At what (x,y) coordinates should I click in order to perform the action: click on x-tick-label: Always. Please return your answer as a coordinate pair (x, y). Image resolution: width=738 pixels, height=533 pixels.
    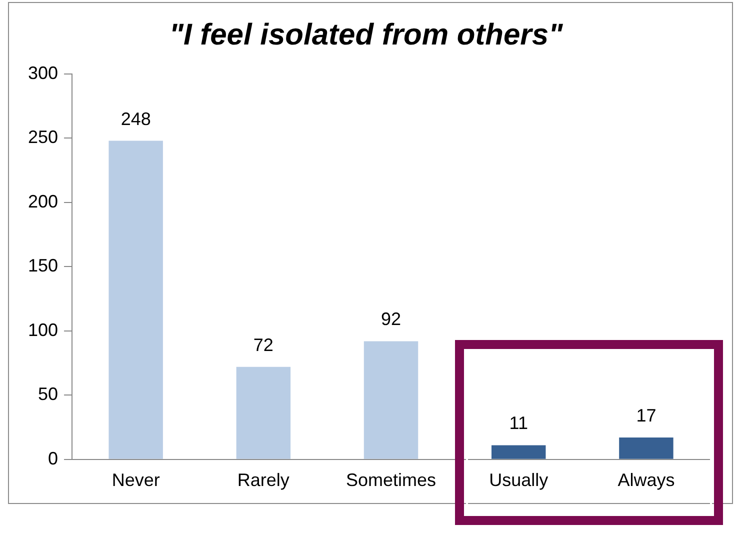
    Looking at the image, I should click on (646, 480).